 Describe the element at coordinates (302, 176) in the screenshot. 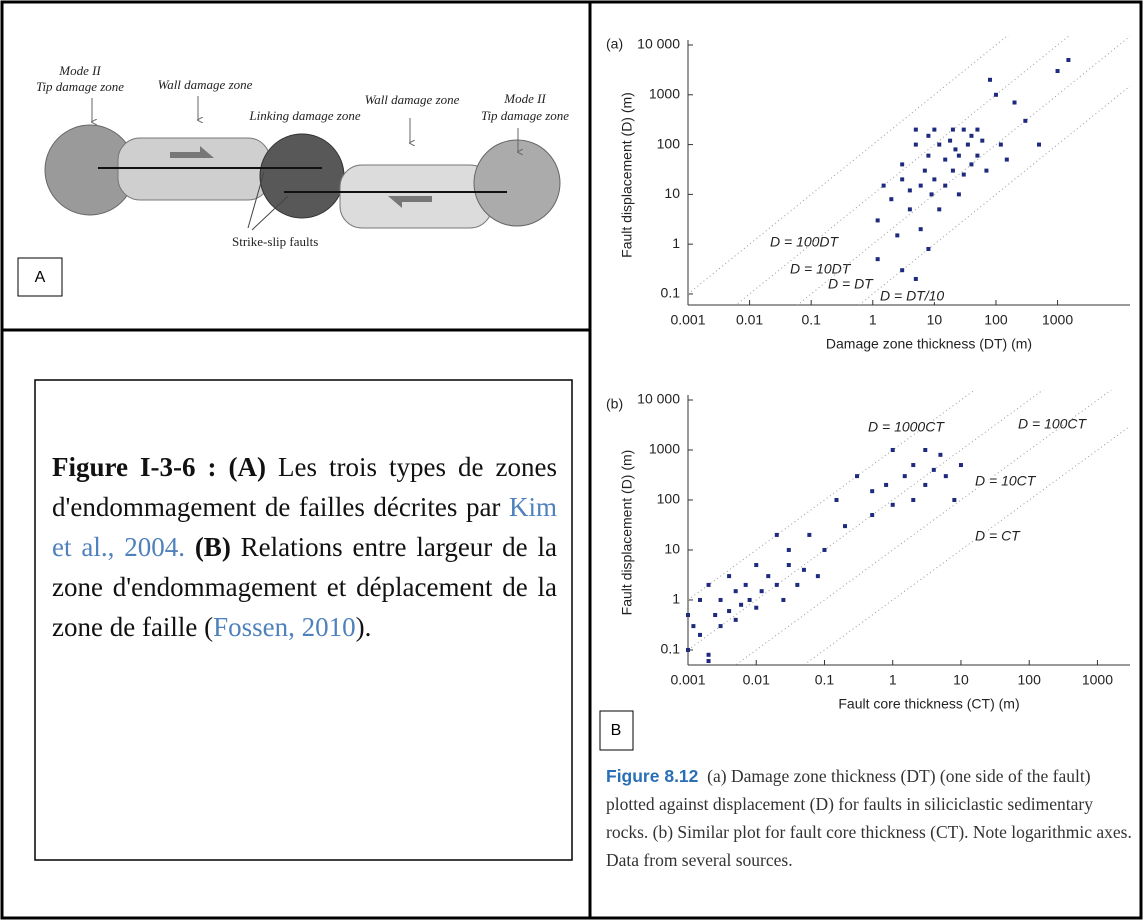

I see `linking-zone` at that location.